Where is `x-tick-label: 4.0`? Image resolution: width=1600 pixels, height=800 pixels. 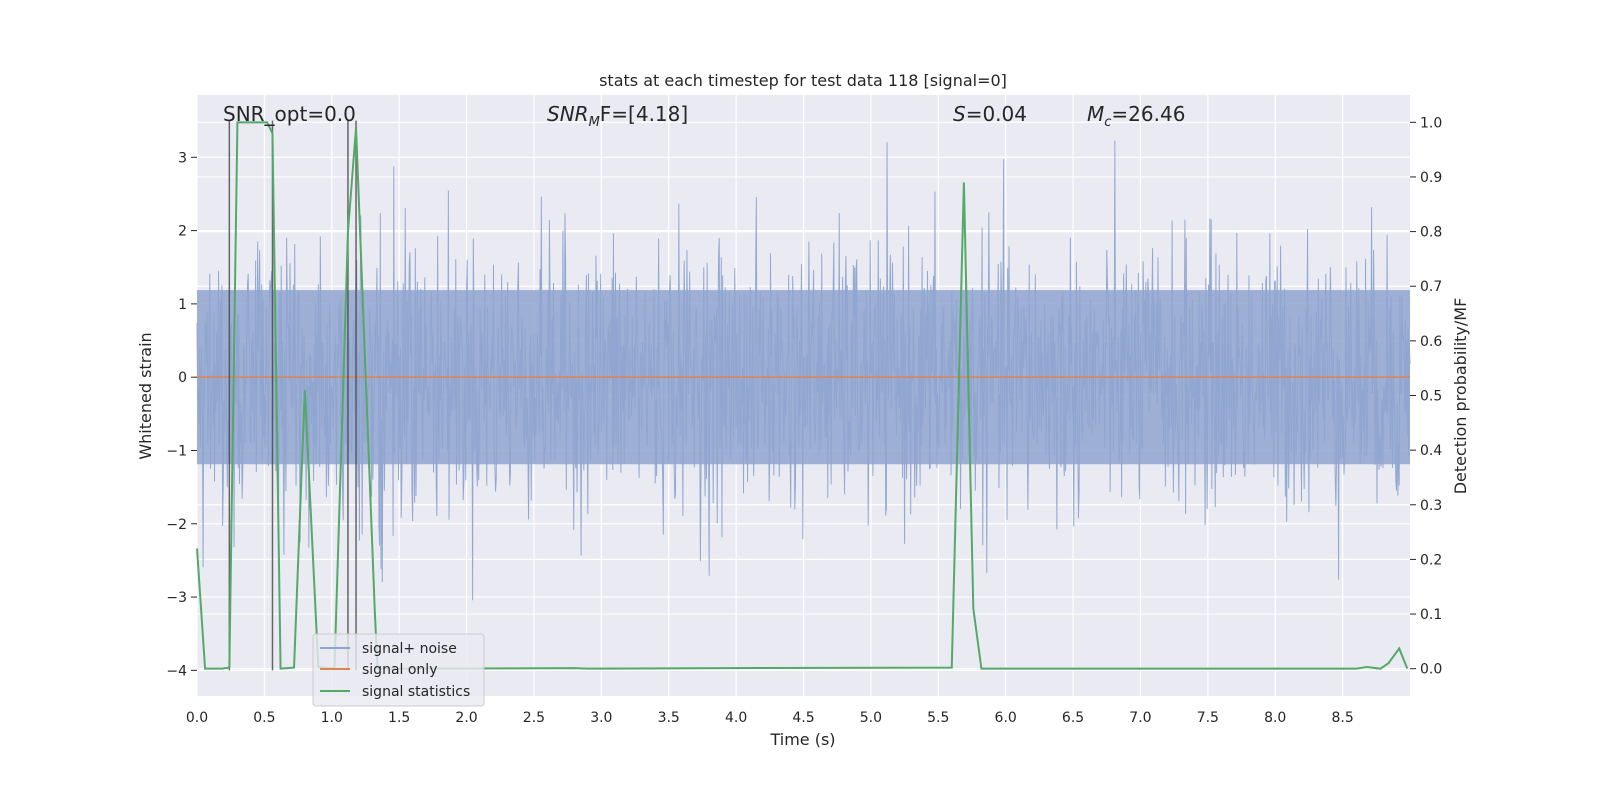
x-tick-label: 4.0 is located at coordinates (736, 718).